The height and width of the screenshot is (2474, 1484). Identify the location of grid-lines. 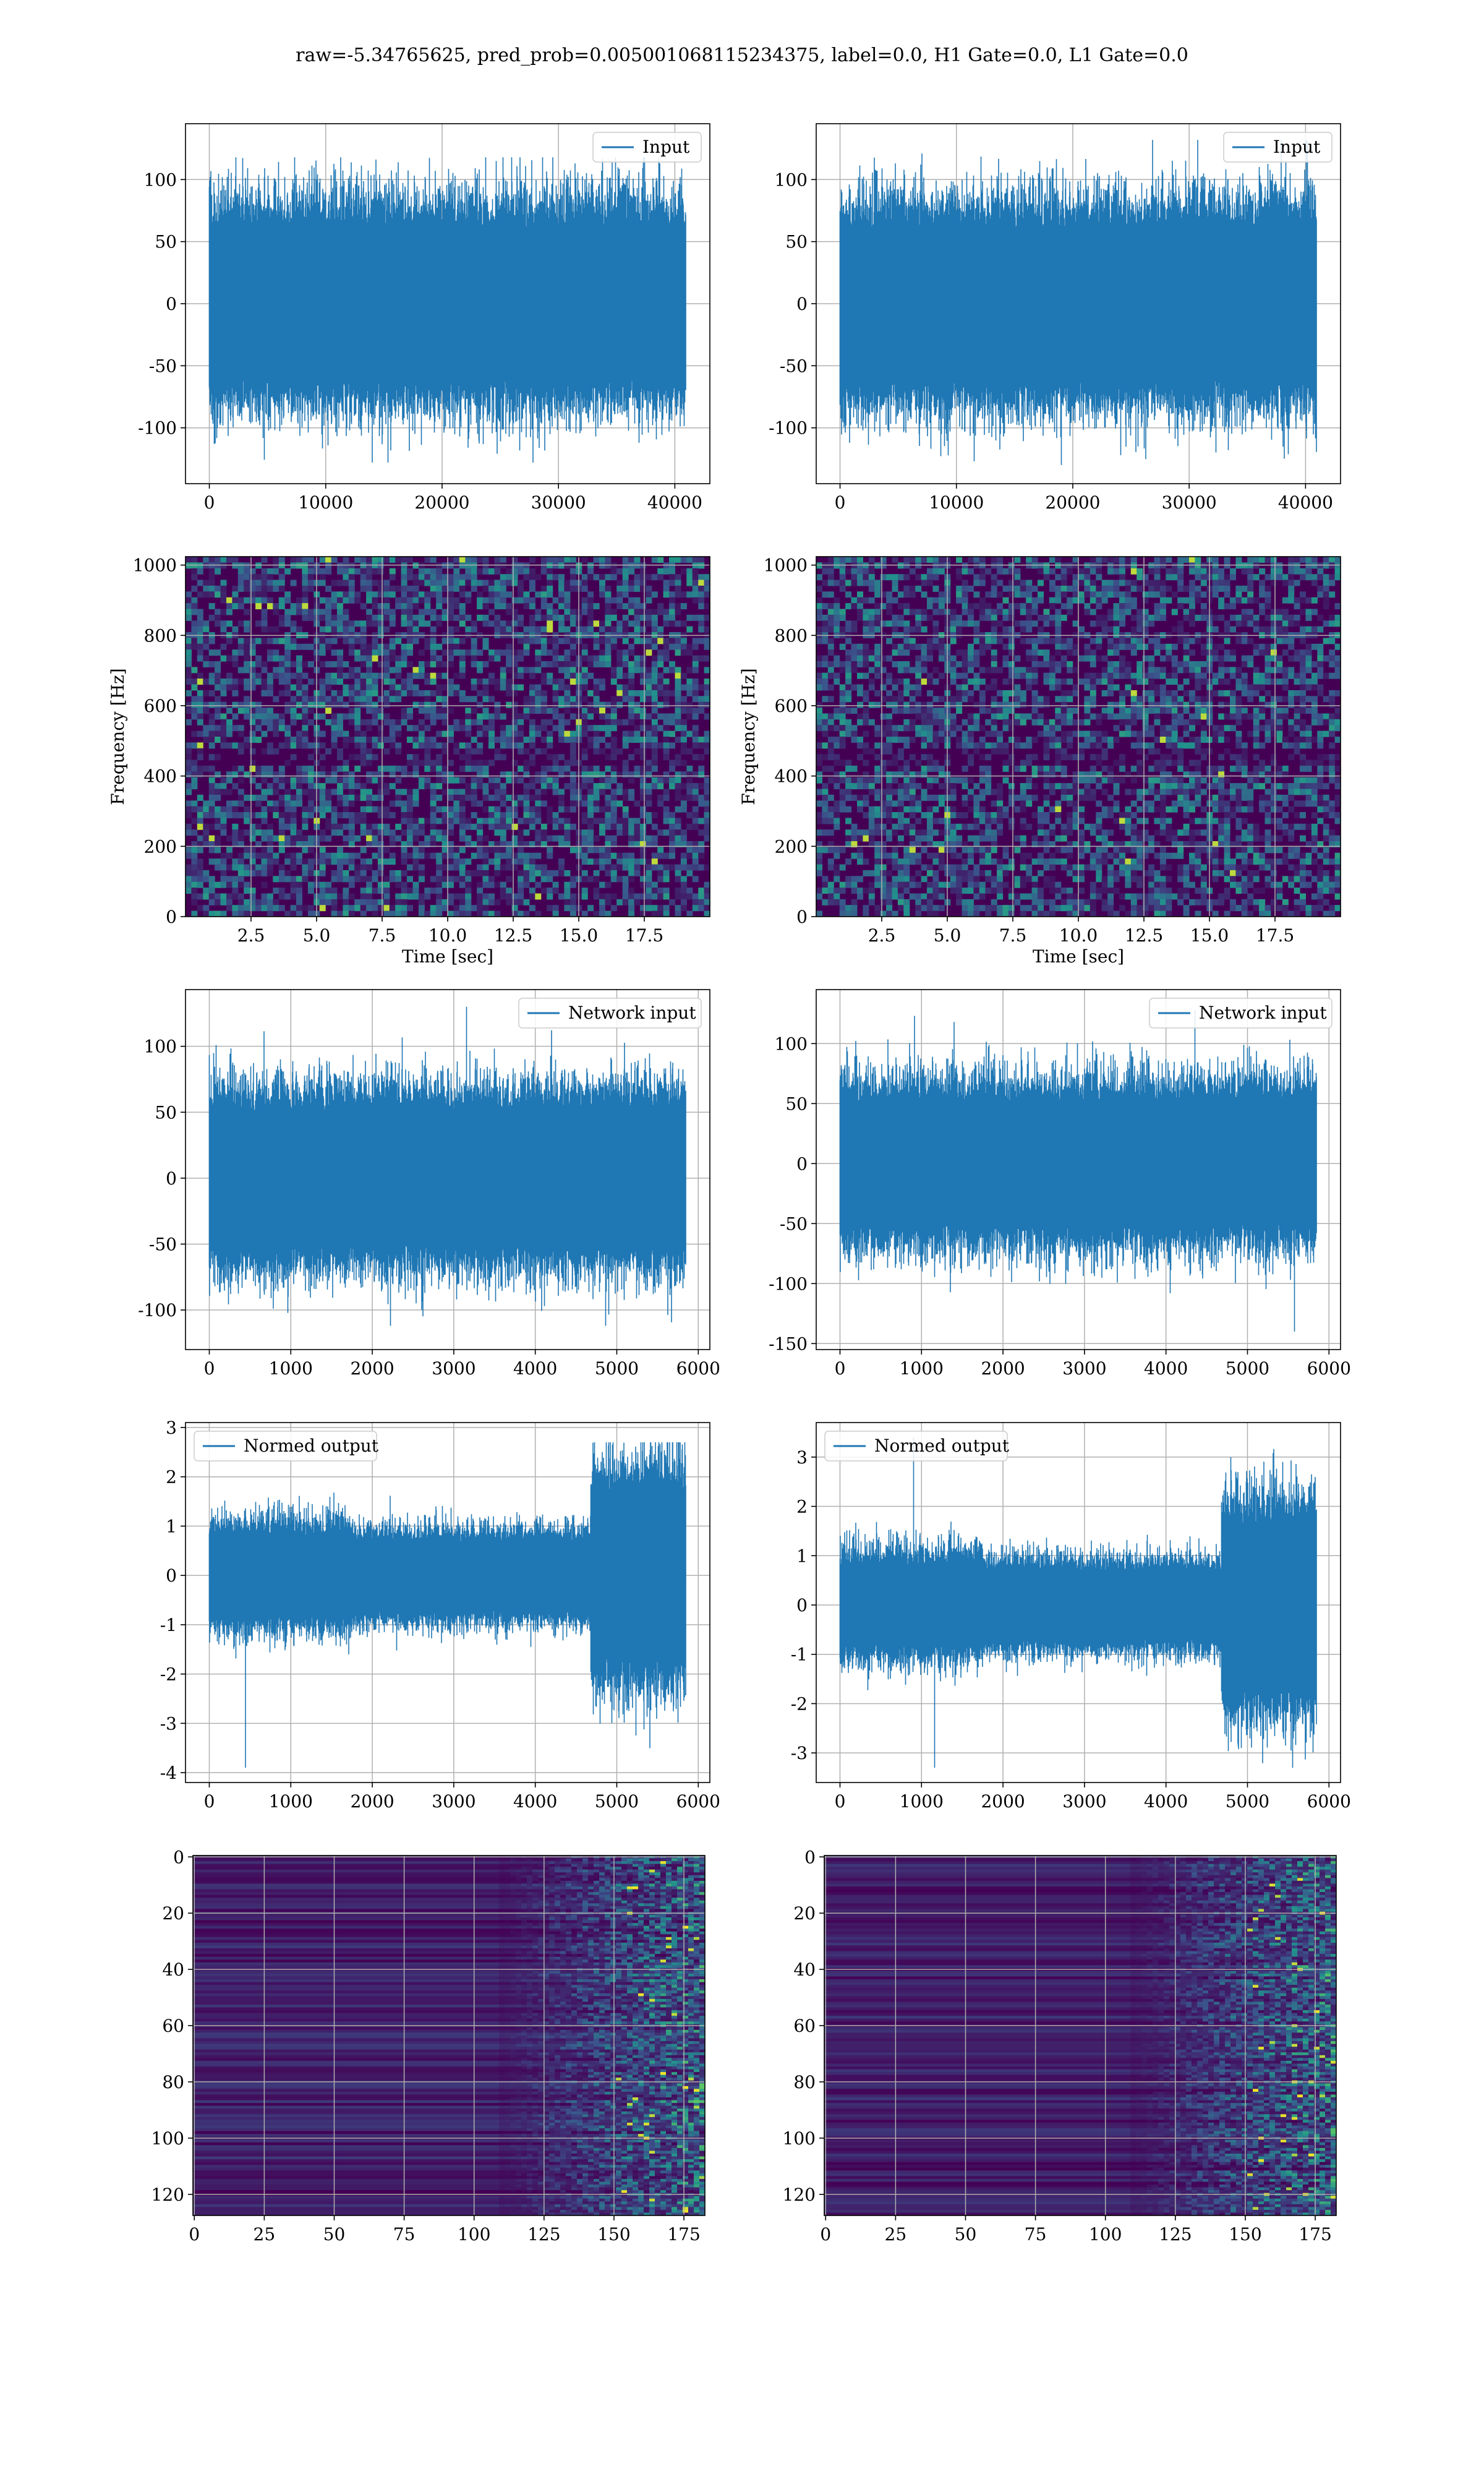
(1080, 2036).